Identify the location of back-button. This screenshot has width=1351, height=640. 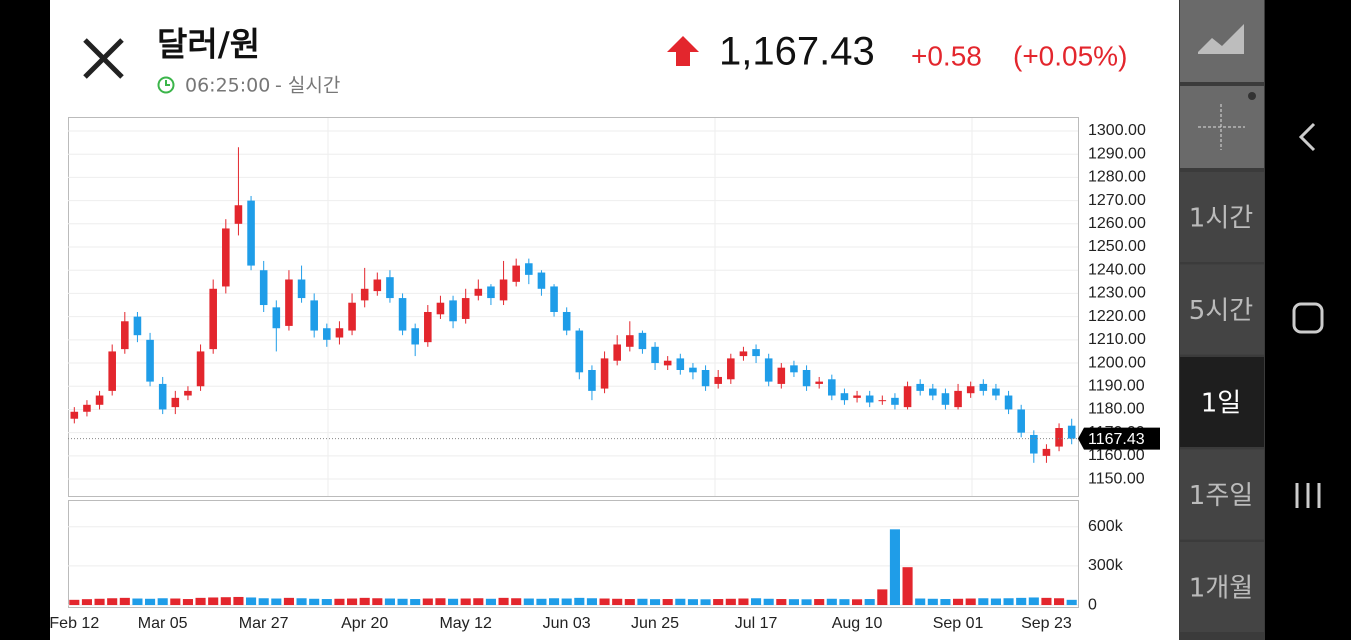
(1307, 137).